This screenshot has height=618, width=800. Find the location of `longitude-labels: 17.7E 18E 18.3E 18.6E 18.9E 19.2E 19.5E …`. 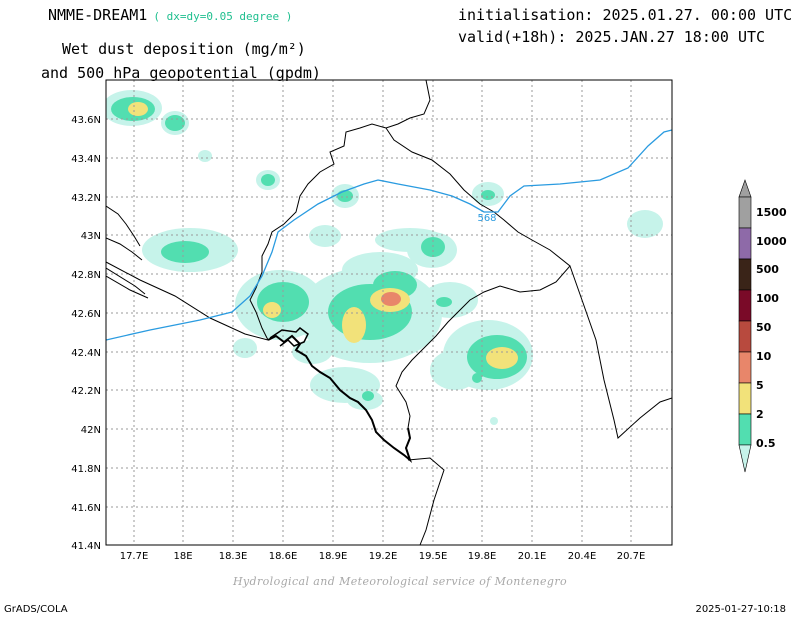

longitude-labels: 17.7E 18E 18.3E 18.6E 18.9E 19.2E 19.5E … is located at coordinates (383, 556).